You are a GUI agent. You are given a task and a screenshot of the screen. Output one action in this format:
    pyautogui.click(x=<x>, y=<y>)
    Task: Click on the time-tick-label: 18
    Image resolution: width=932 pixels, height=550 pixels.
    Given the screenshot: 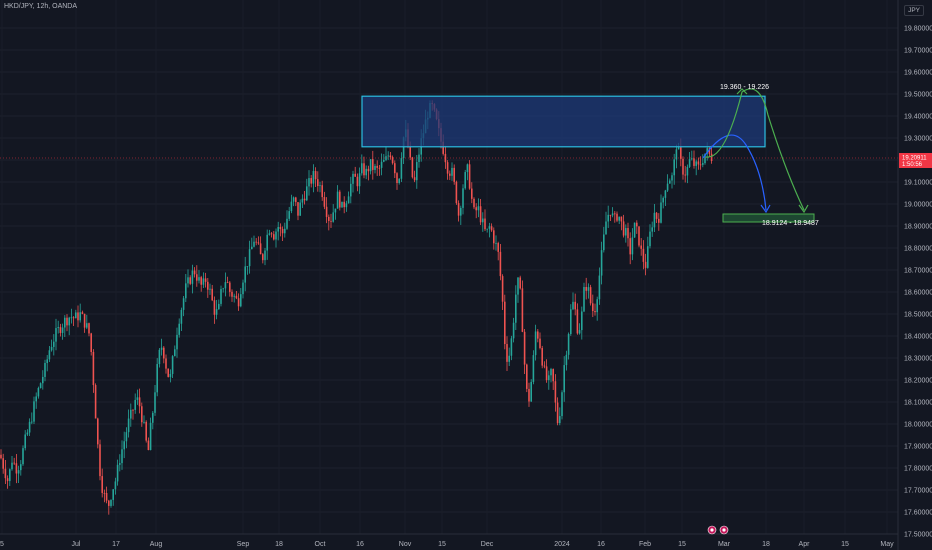 What is the action you would take?
    pyautogui.click(x=279, y=544)
    